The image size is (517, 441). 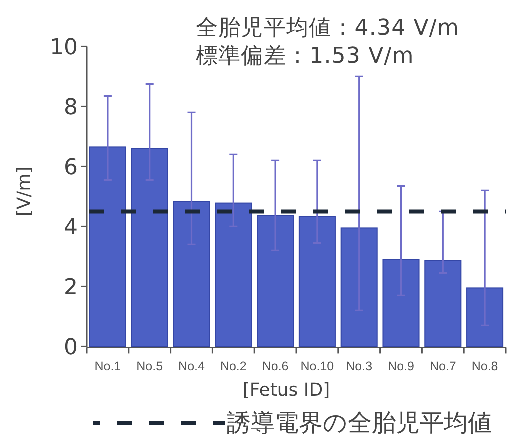 What do you see at coordinates (71, 228) in the screenshot?
I see `y-tick-label: 4` at bounding box center [71, 228].